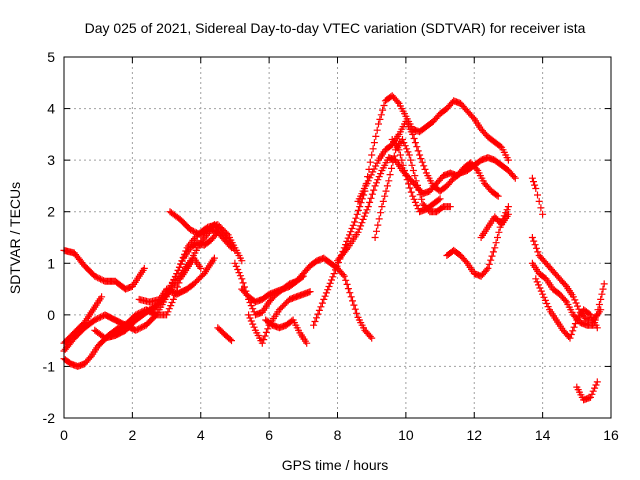 The width and height of the screenshot is (640, 480). I want to click on y-tick-label: 4, so click(51, 109).